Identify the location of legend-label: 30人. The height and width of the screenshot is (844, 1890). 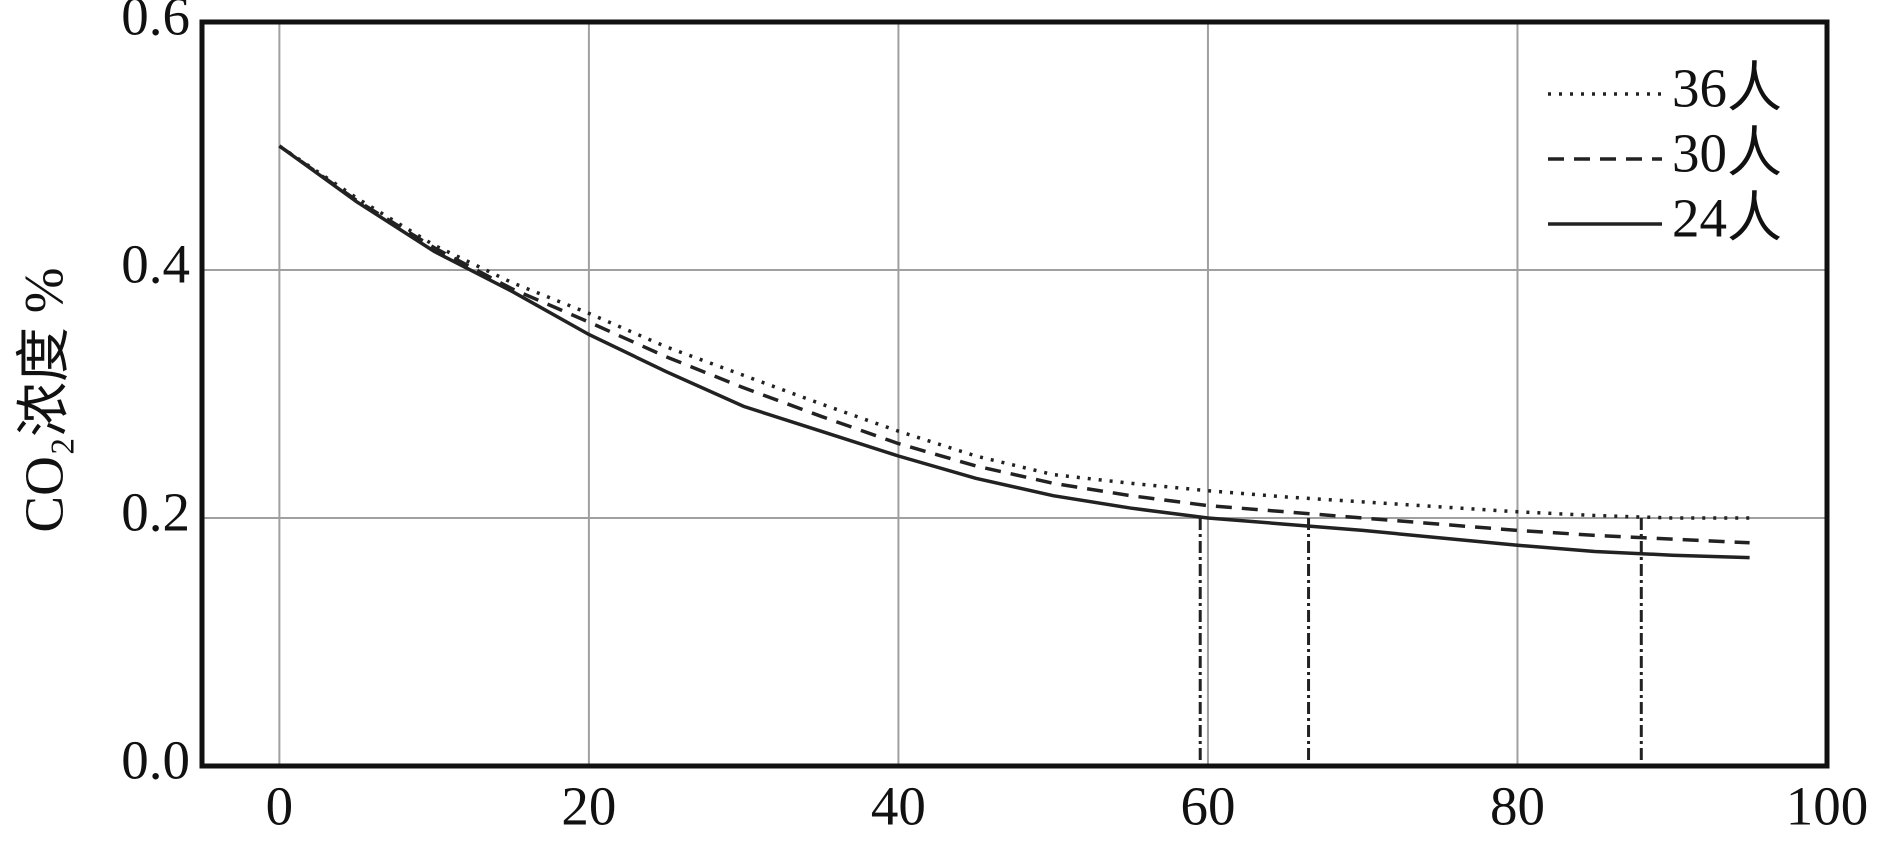
(1727, 153).